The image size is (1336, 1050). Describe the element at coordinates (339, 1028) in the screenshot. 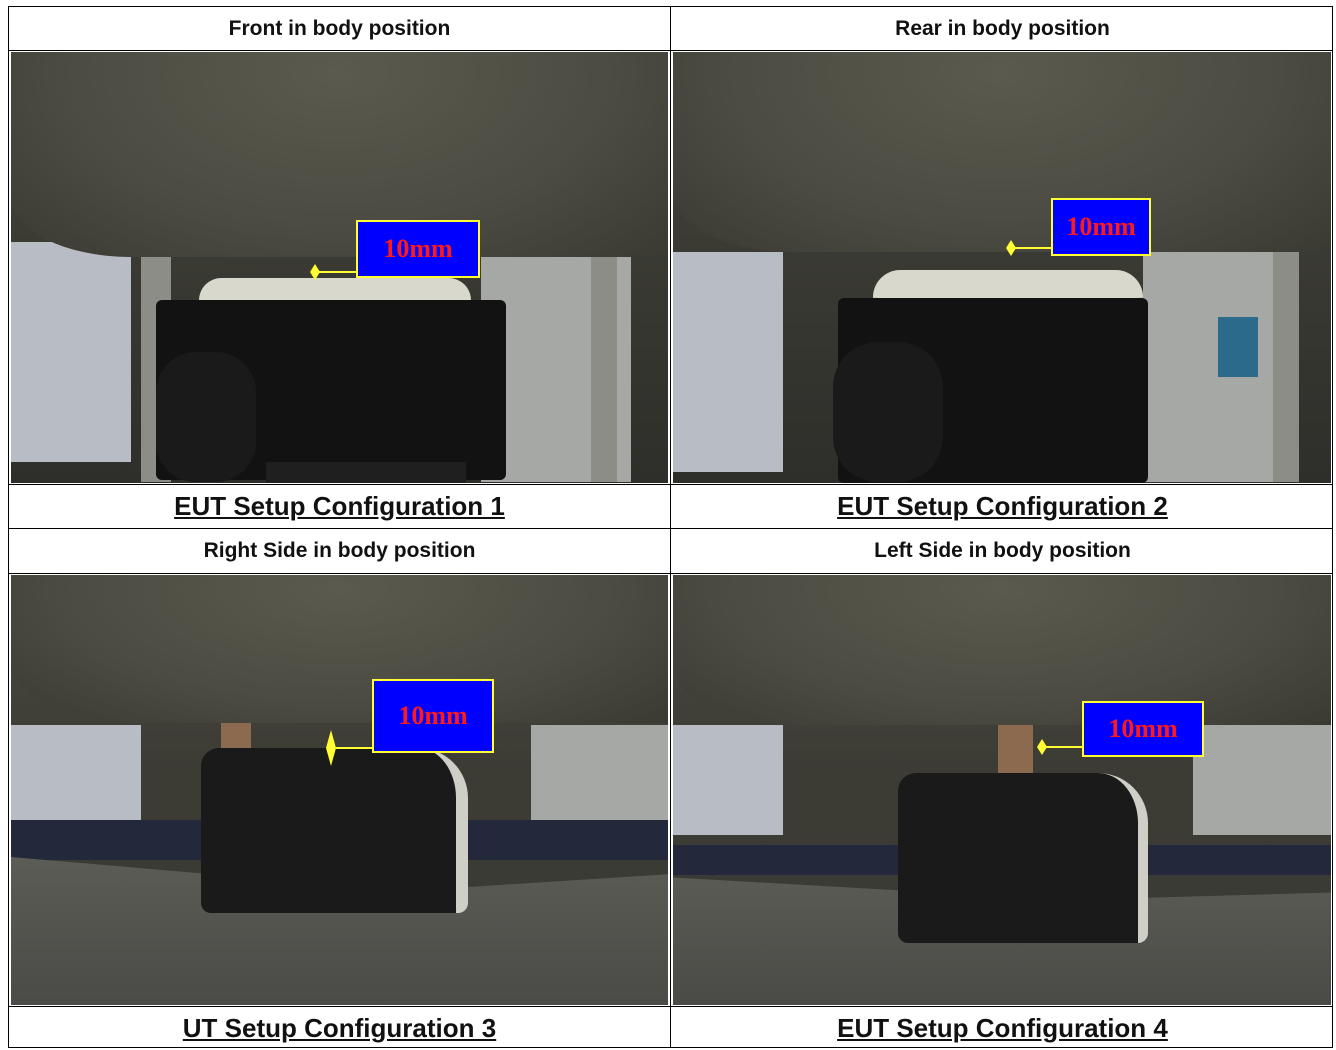

I see `cell-3-caption: UT Setup Configuration 3` at that location.